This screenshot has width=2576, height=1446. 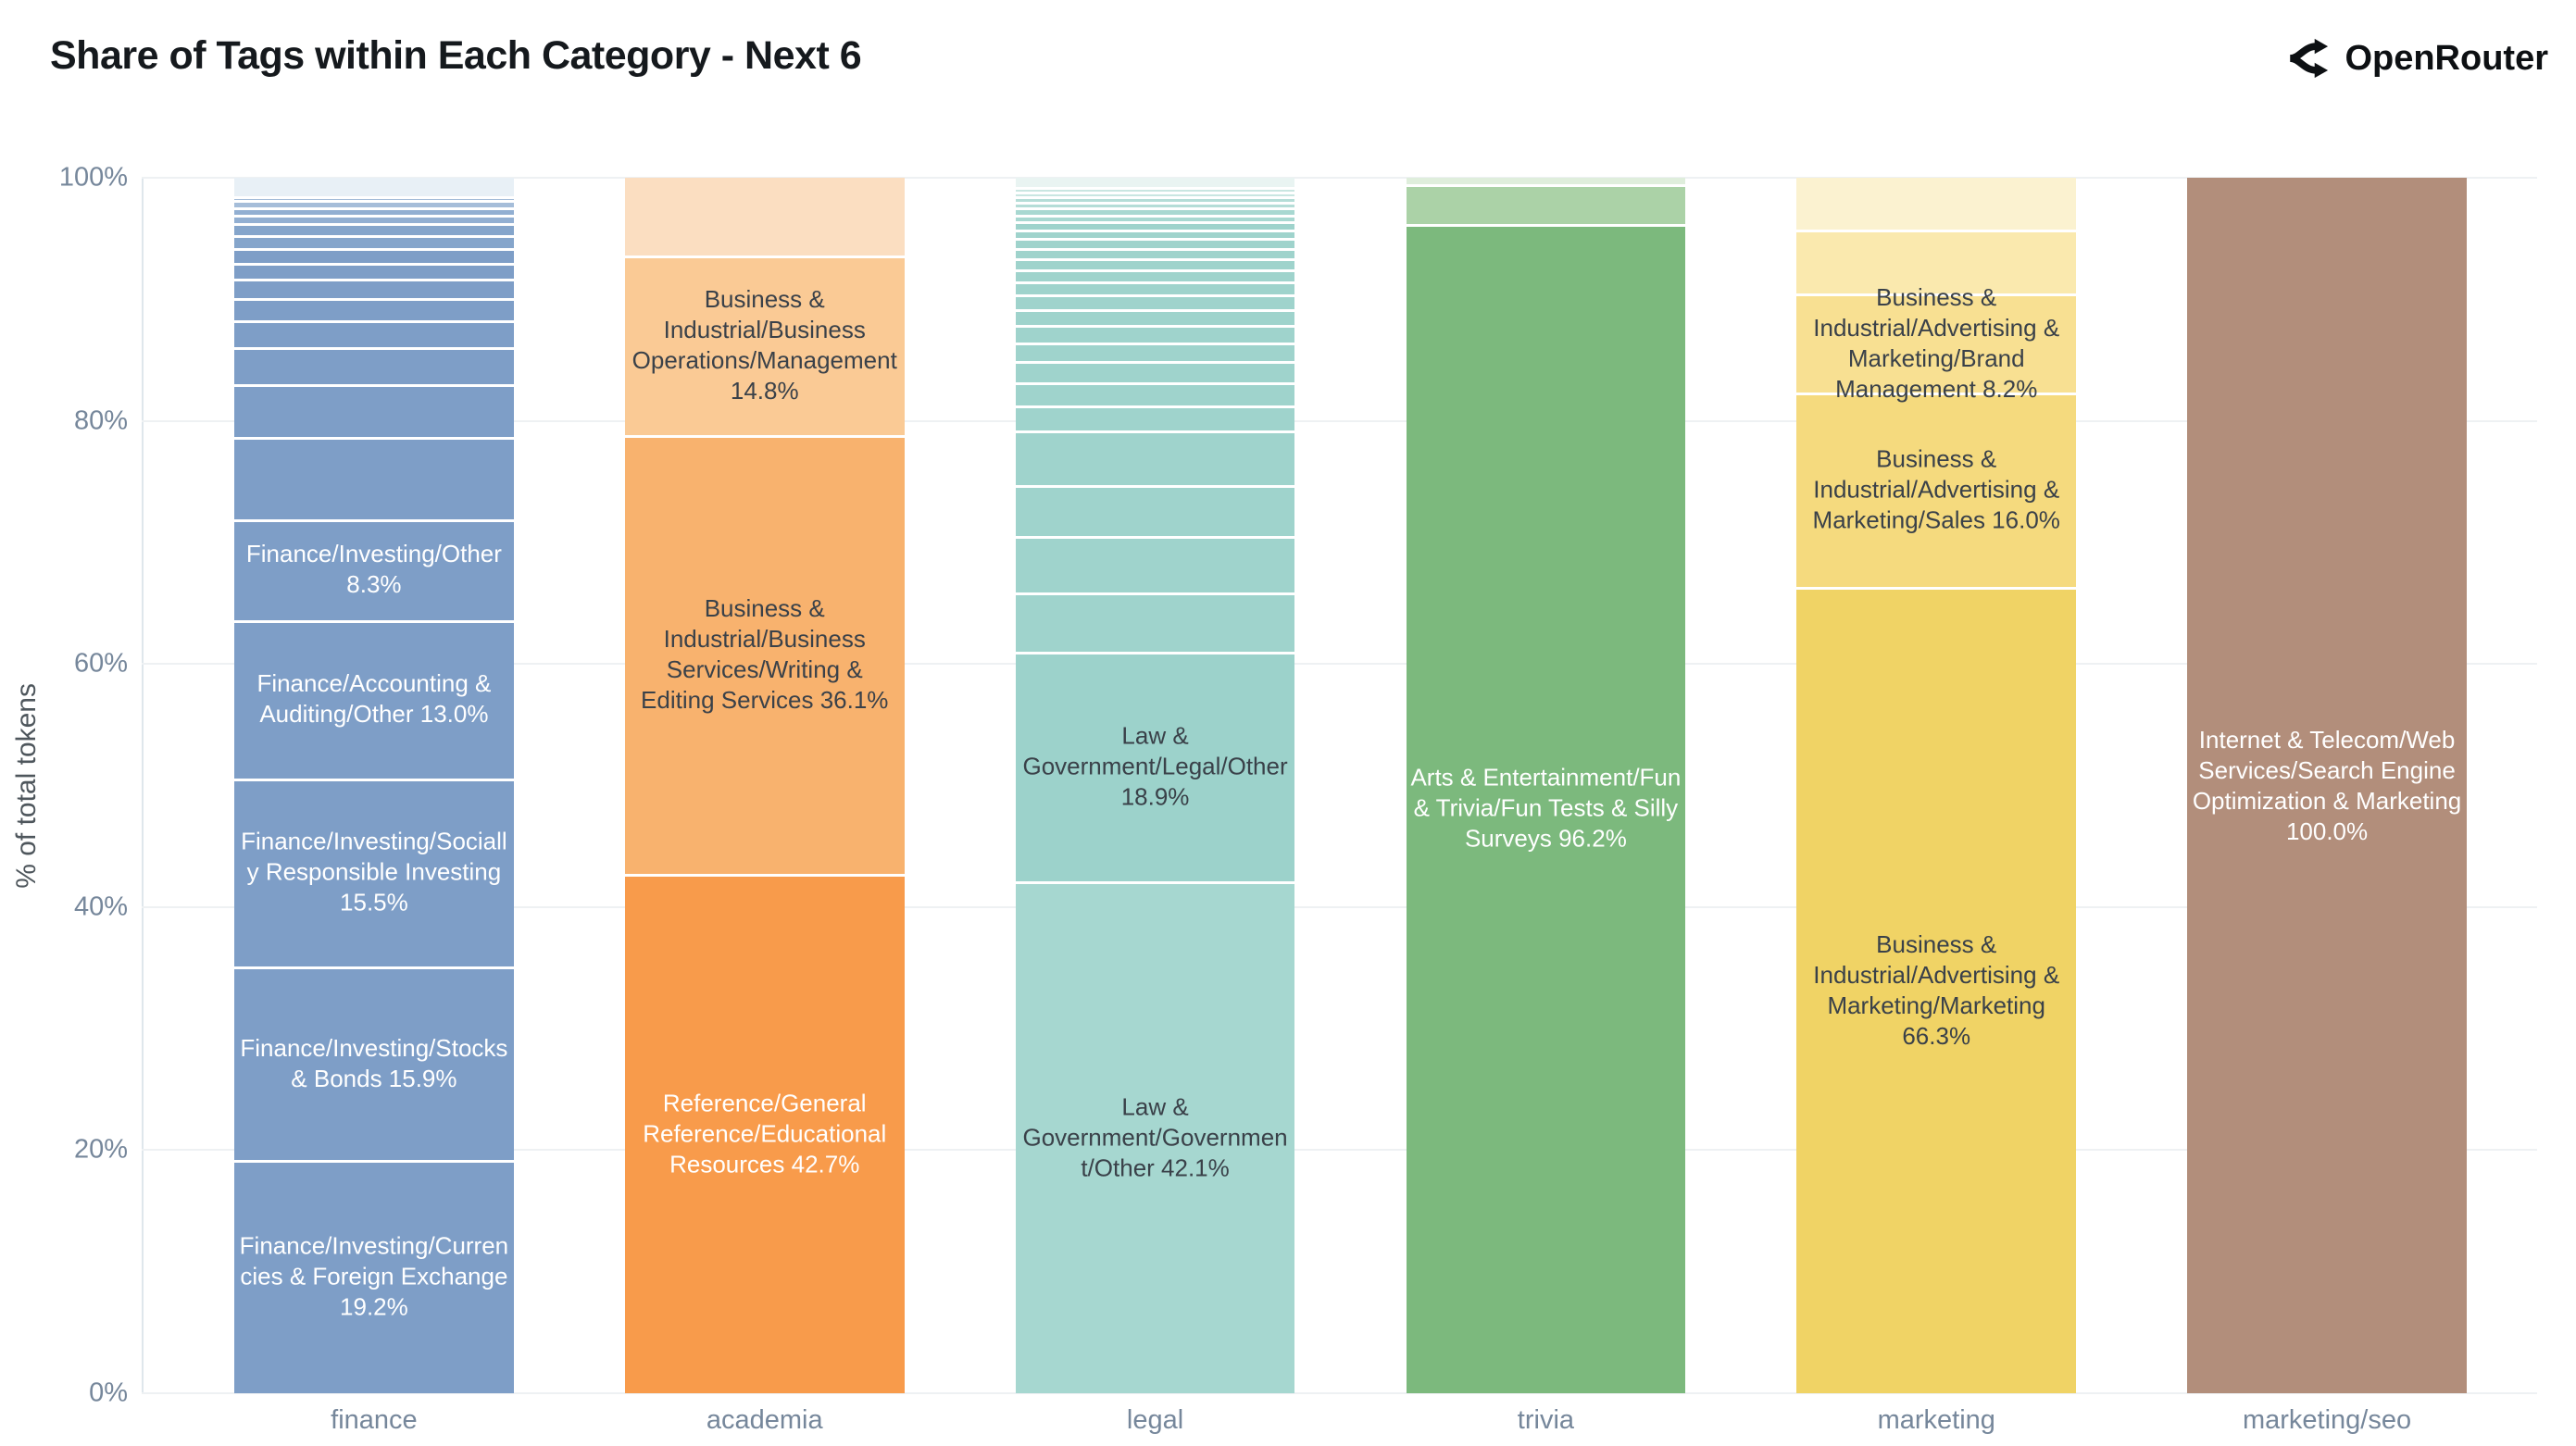 What do you see at coordinates (1155, 767) in the screenshot?
I see `bar-segment: Law & Government/Legal/Other 18.9%` at bounding box center [1155, 767].